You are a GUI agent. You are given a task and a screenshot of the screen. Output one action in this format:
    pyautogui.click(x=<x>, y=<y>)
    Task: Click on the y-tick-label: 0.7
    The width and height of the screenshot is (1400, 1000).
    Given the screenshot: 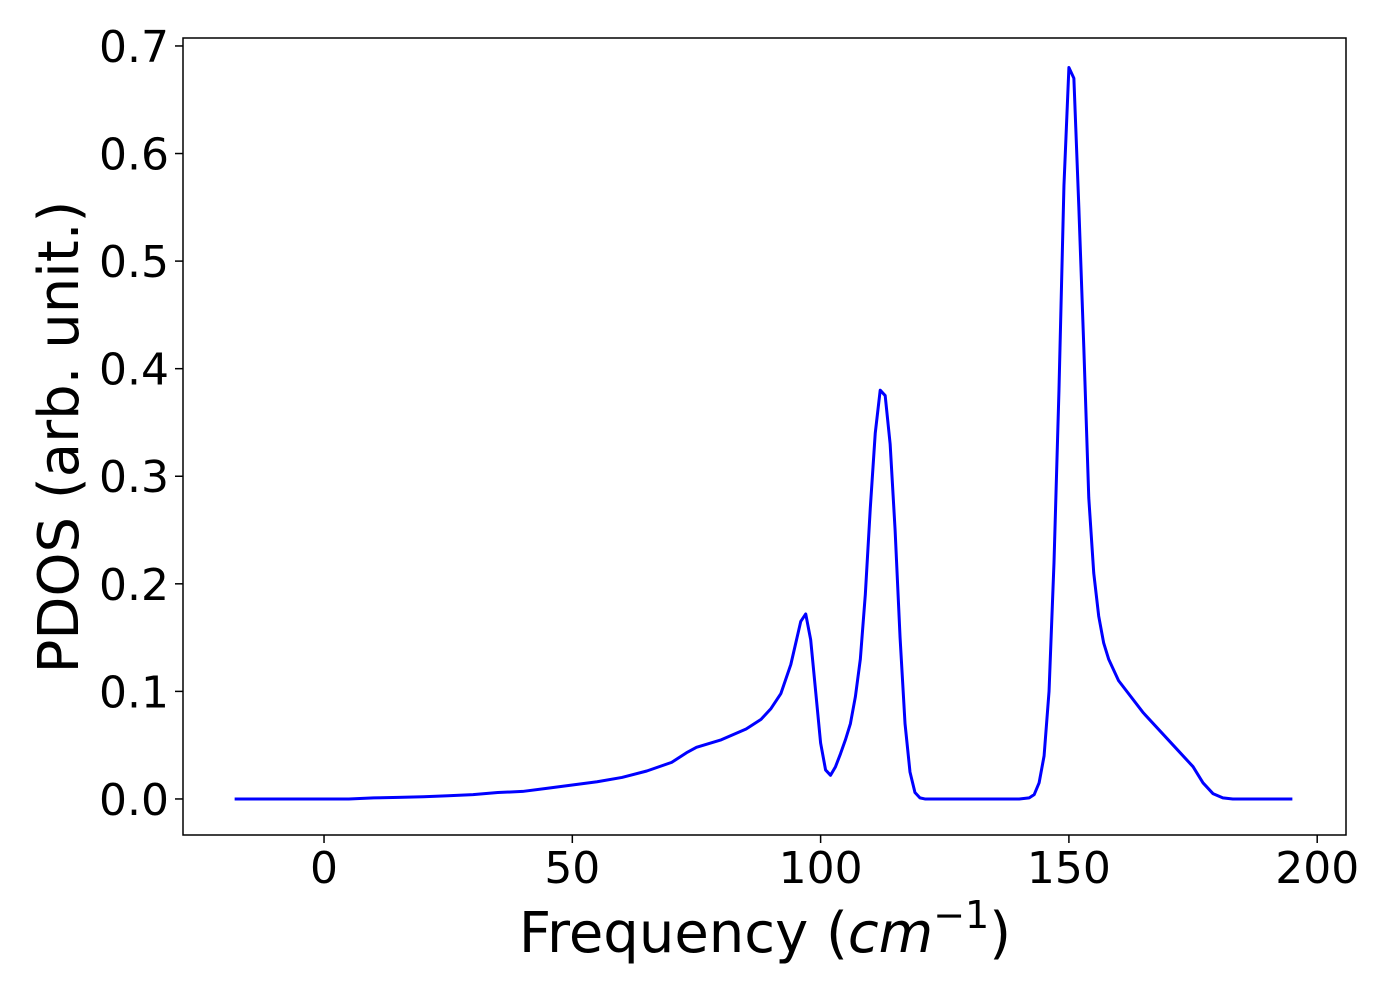 What is the action you would take?
    pyautogui.click(x=134, y=47)
    